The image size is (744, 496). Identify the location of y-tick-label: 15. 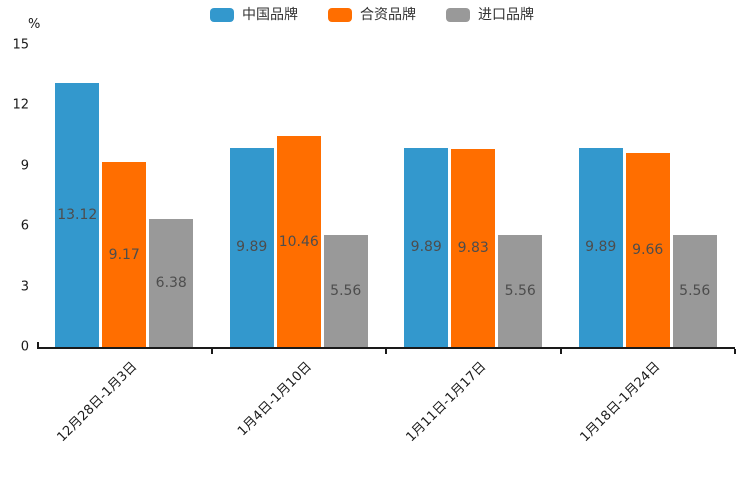
(20, 45).